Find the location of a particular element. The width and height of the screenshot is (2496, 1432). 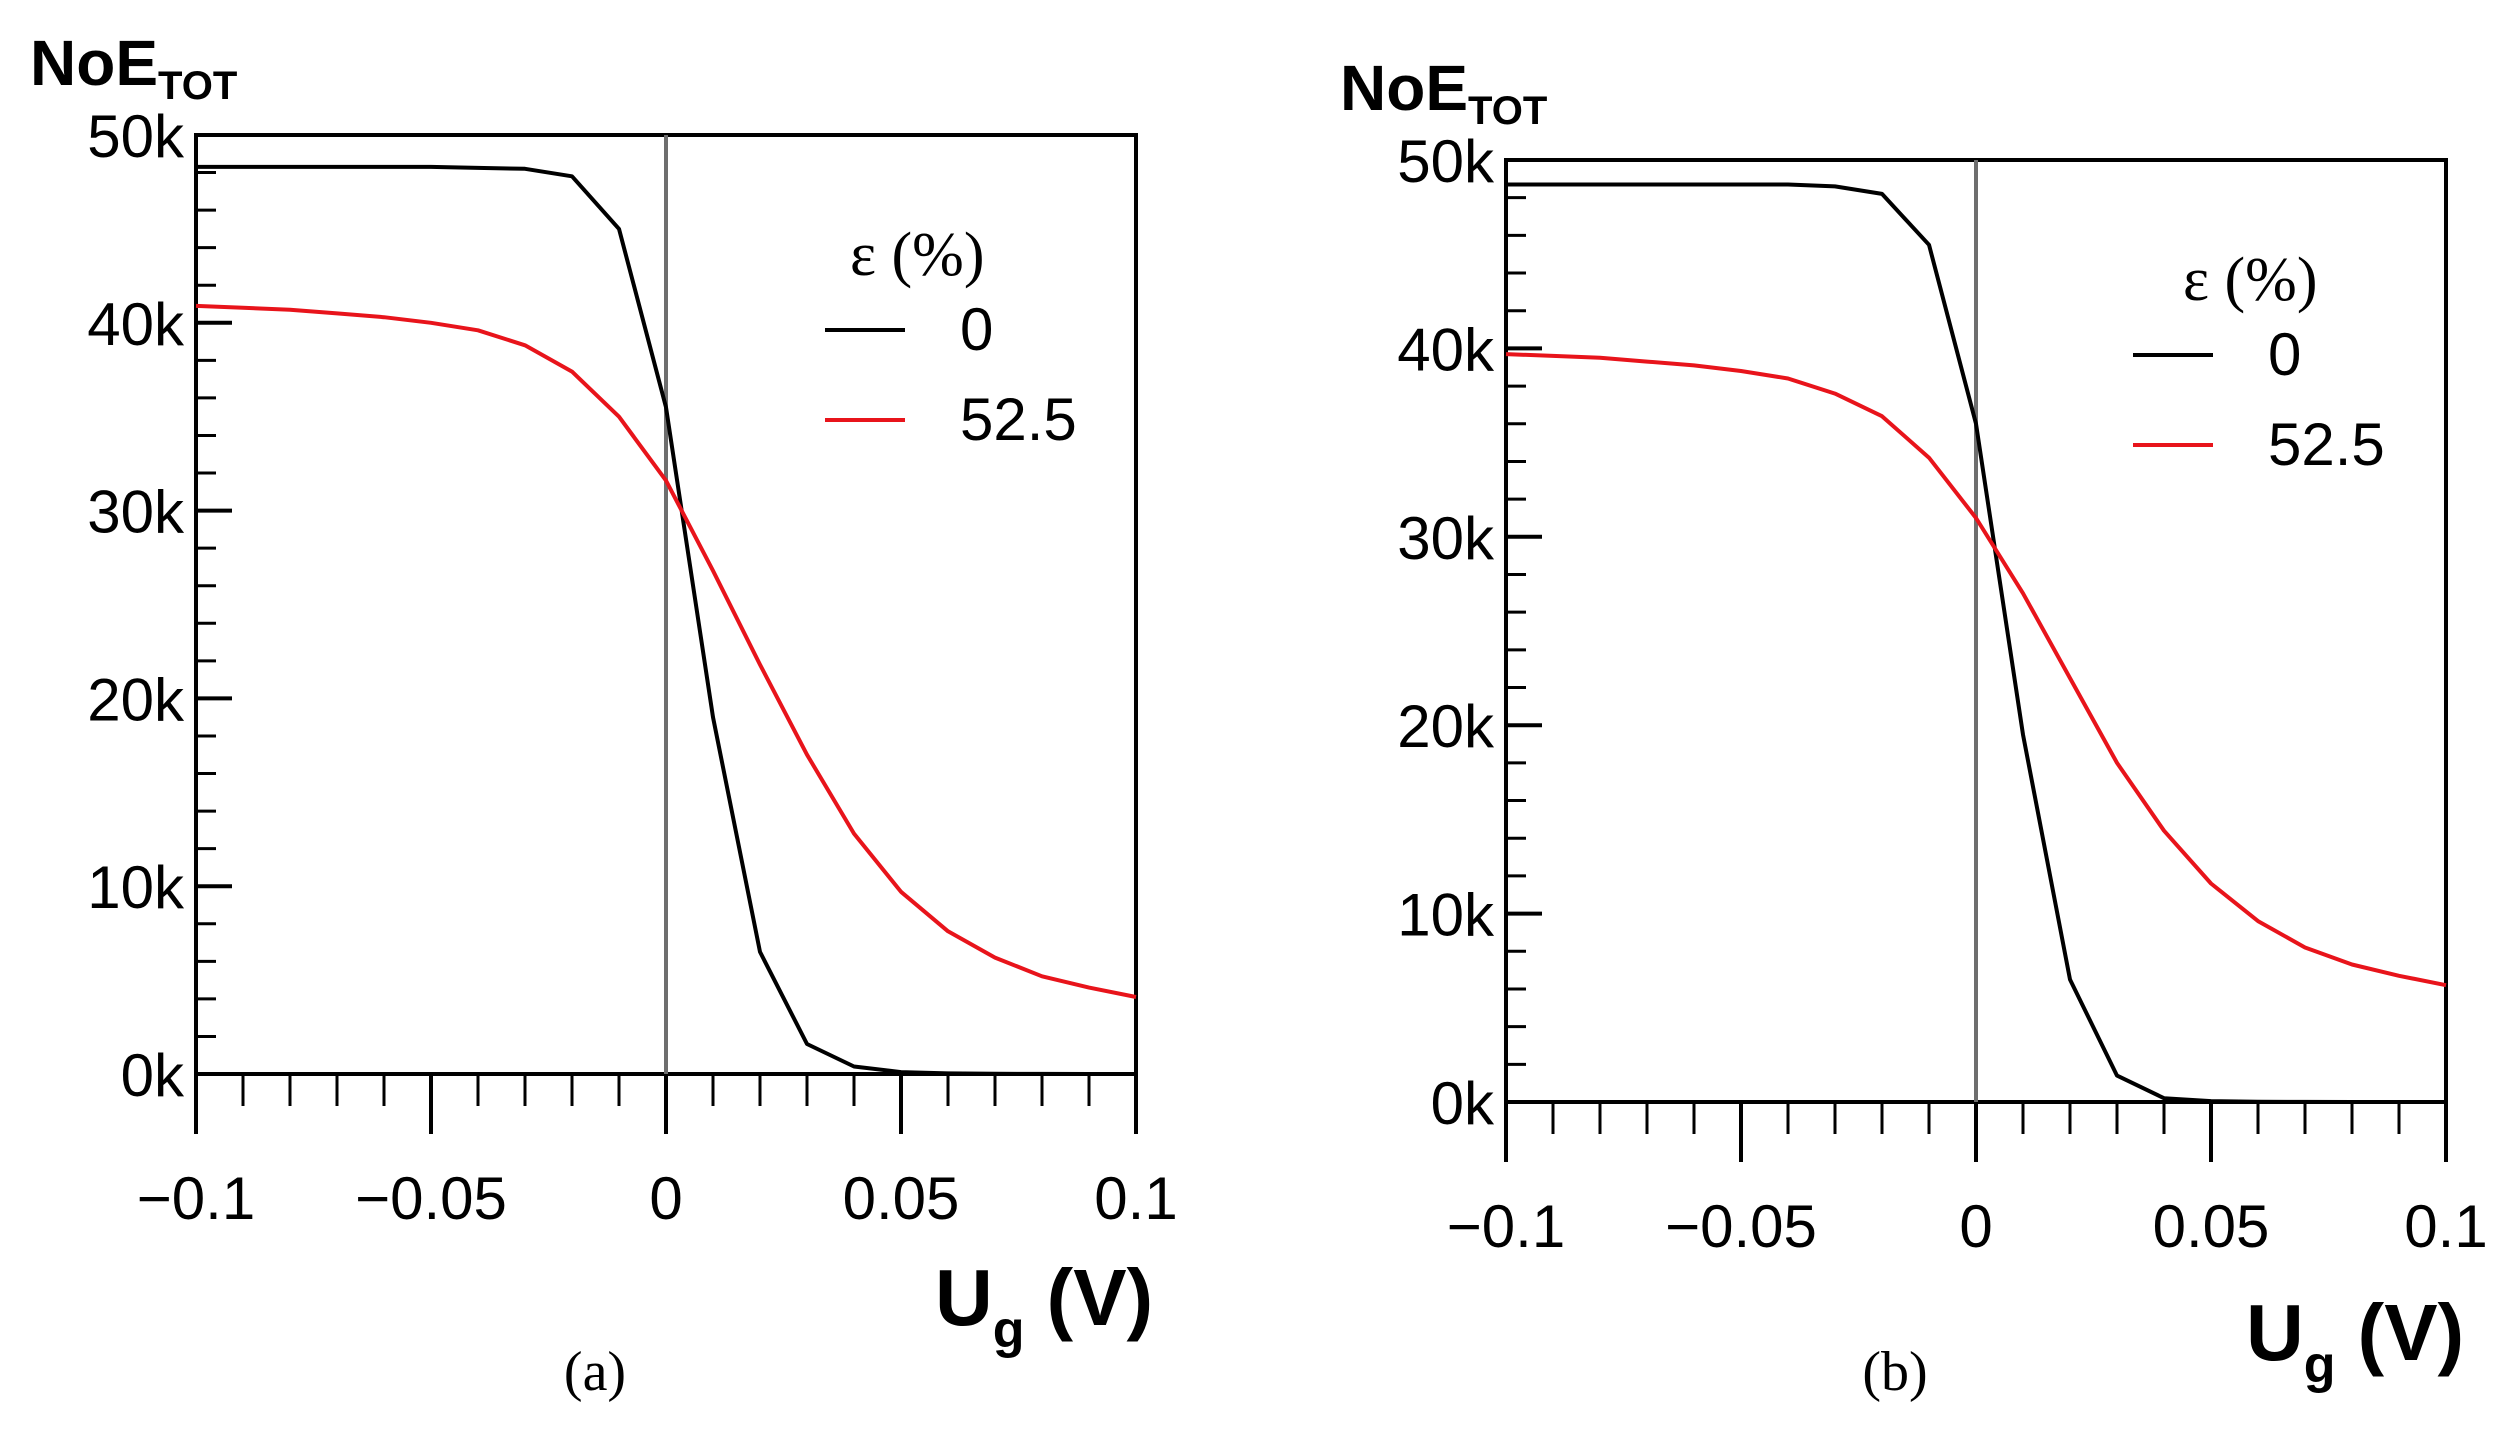

panel-label: (a) is located at coordinates (595, 1372).